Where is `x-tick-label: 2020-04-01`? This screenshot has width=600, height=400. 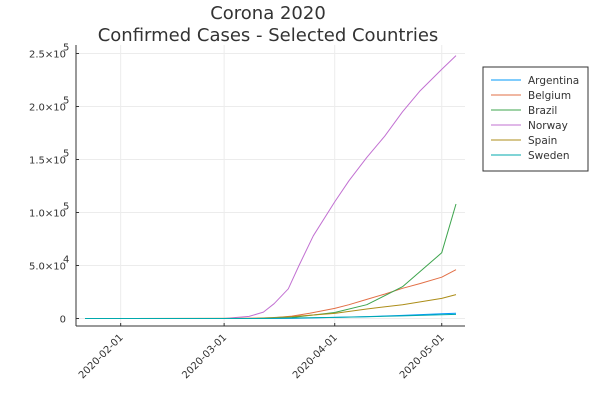 x-tick-label: 2020-04-01 is located at coordinates (315, 356).